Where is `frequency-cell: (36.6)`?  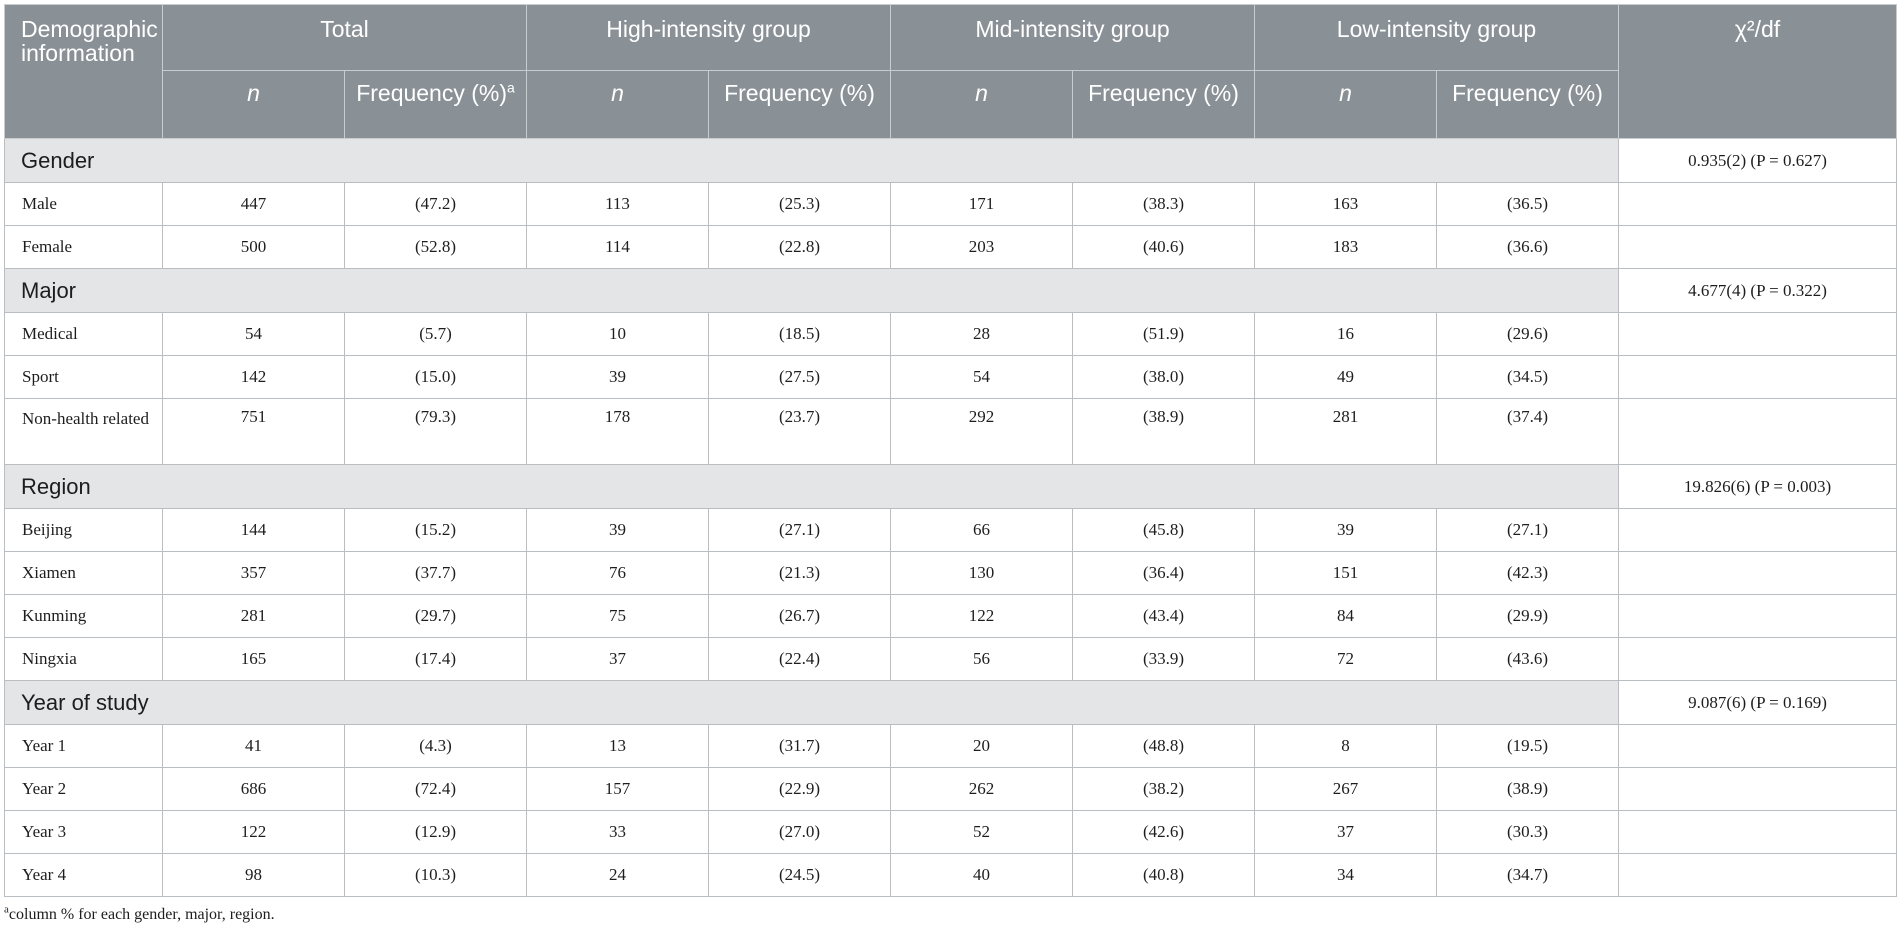 frequency-cell: (36.6) is located at coordinates (1527, 247).